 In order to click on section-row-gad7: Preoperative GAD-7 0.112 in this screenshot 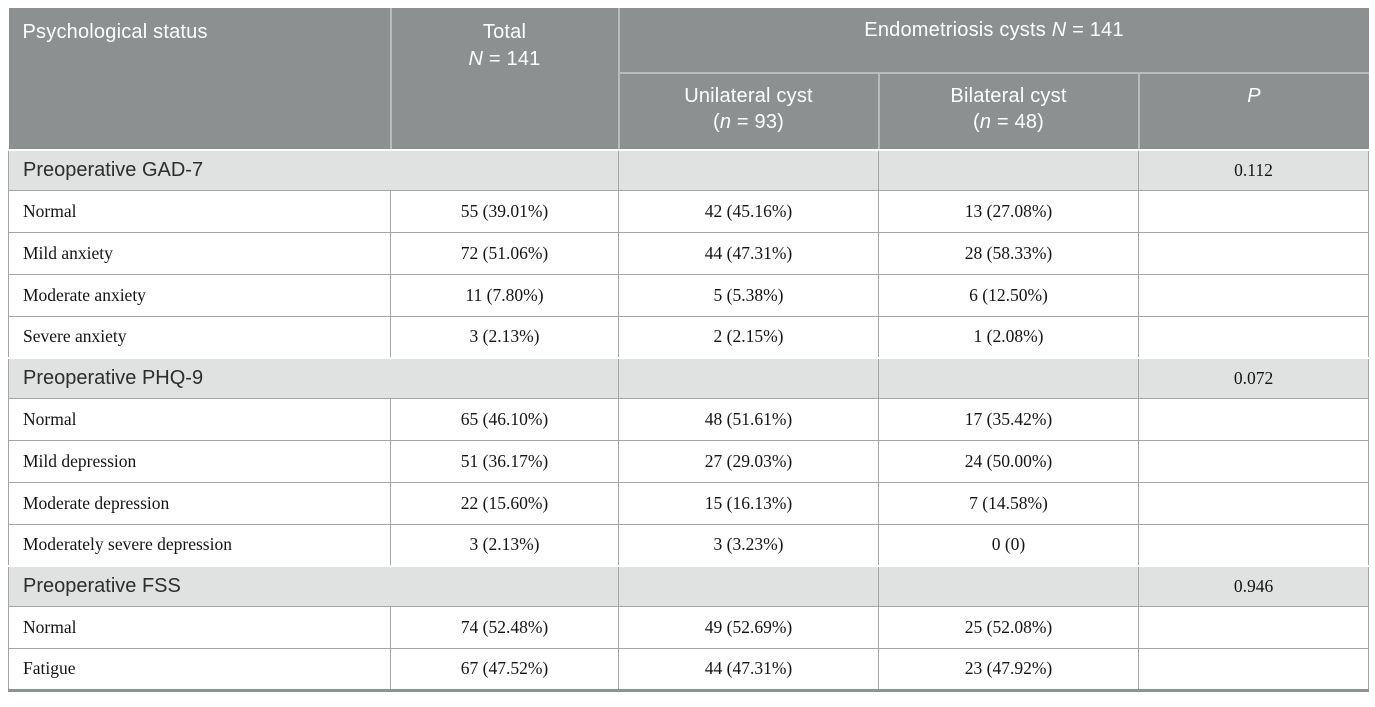, I will do `click(689, 170)`.